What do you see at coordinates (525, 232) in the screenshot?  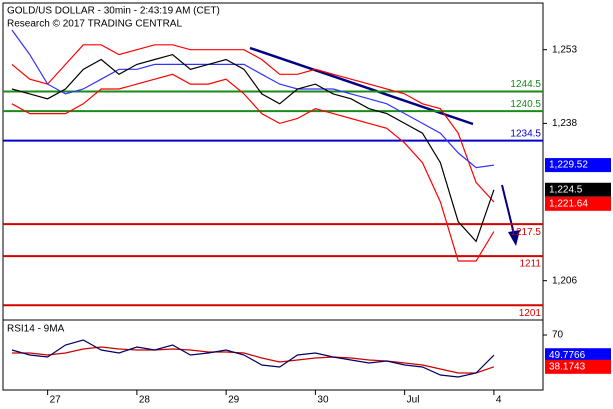 I see `level-label: 1217.5` at bounding box center [525, 232].